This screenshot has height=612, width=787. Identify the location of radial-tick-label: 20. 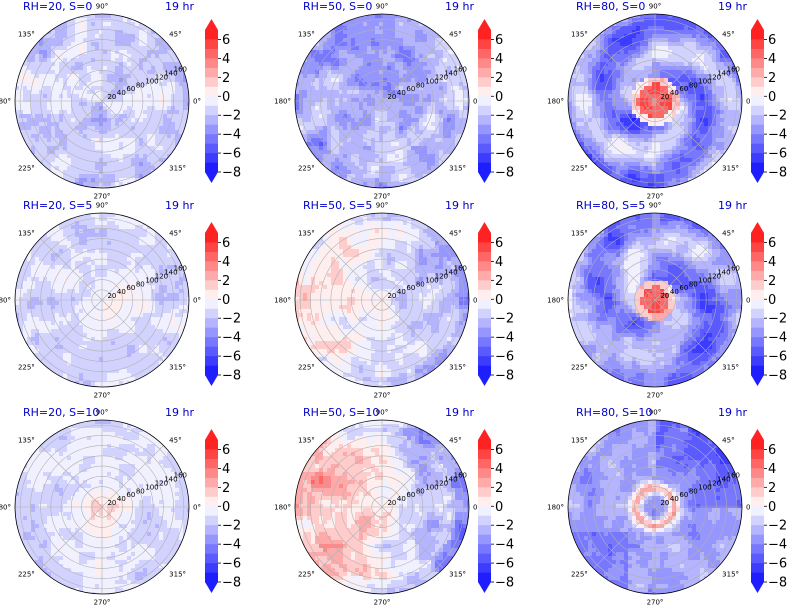
(111, 503).